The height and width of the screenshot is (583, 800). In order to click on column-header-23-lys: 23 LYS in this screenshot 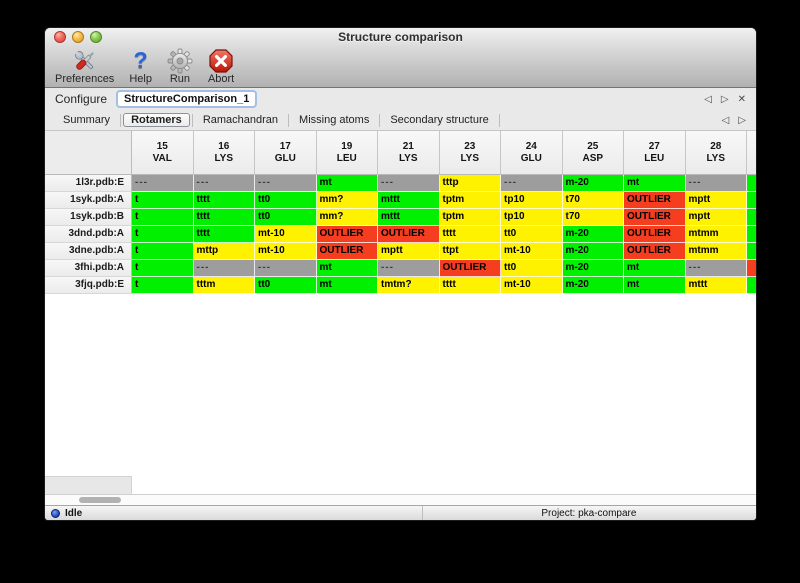, I will do `click(470, 153)`.